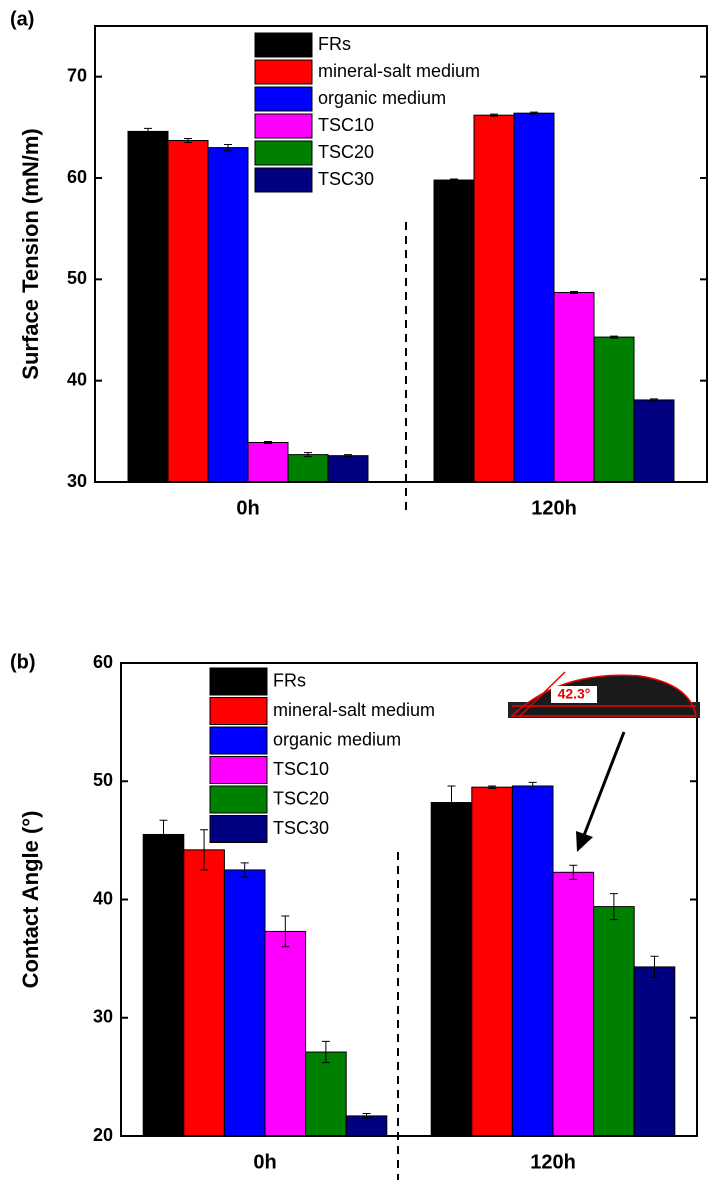  Describe the element at coordinates (584, 841) in the screenshot. I see `arrow-head` at that location.